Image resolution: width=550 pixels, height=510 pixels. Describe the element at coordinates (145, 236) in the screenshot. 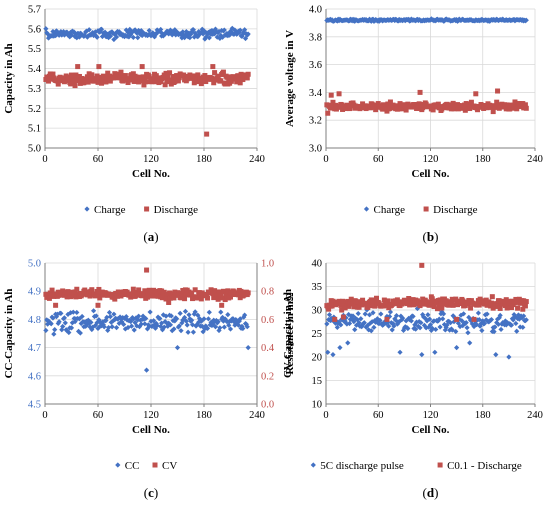

I see `panel-label-open: (` at that location.